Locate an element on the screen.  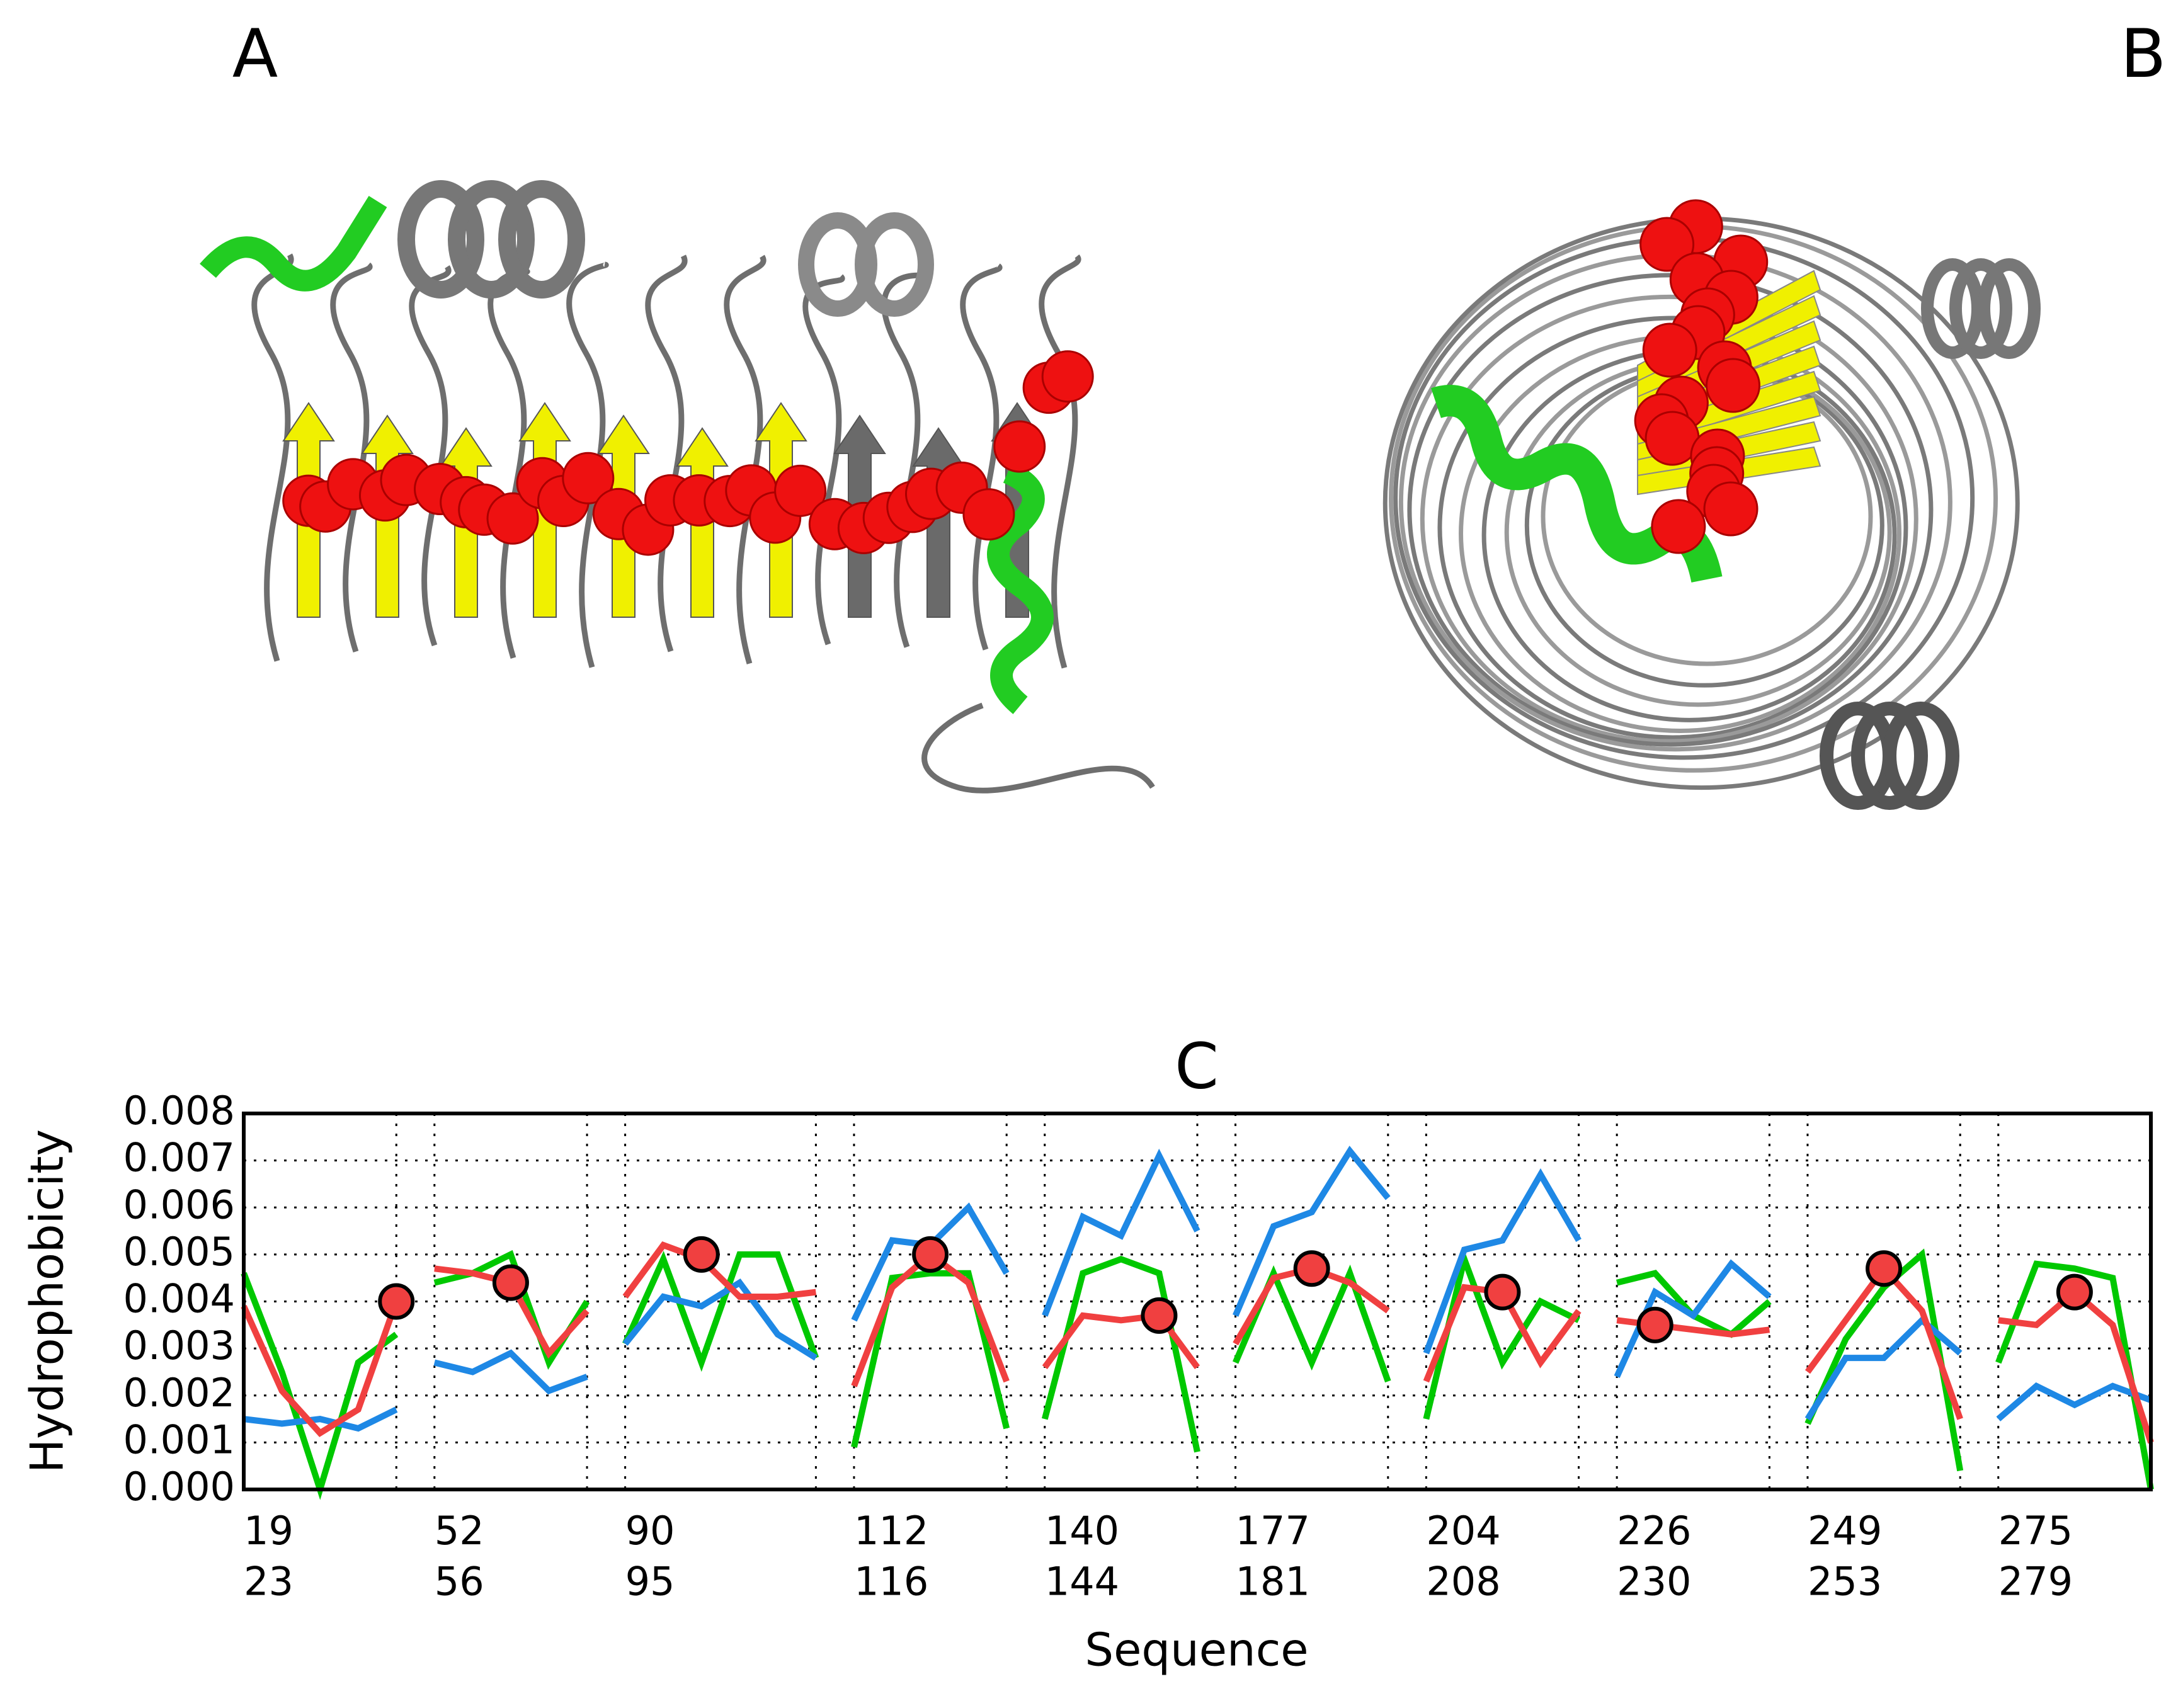
x-tick-label: 177 181 is located at coordinates (1273, 1556).